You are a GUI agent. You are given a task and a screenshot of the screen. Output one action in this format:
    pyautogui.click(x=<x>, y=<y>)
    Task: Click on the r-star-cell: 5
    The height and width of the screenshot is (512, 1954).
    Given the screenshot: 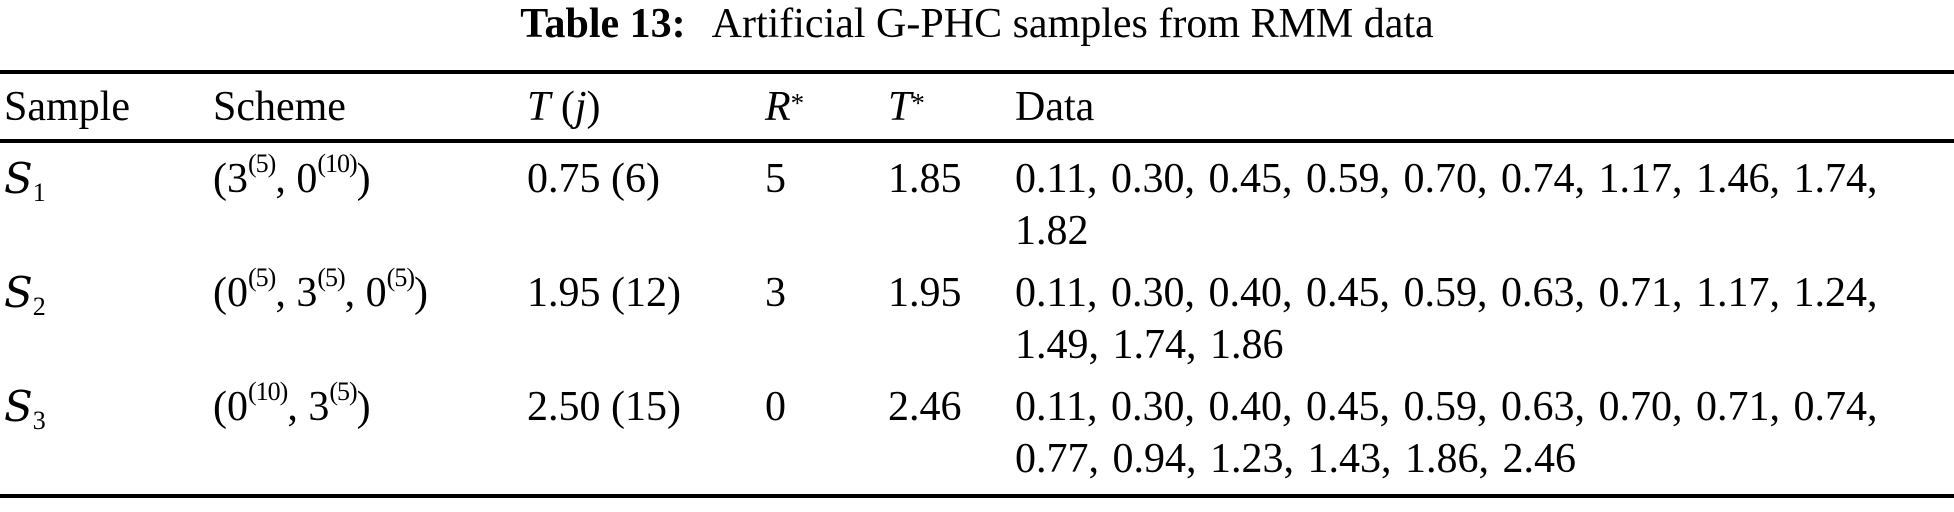 What is the action you would take?
    pyautogui.click(x=775, y=179)
    